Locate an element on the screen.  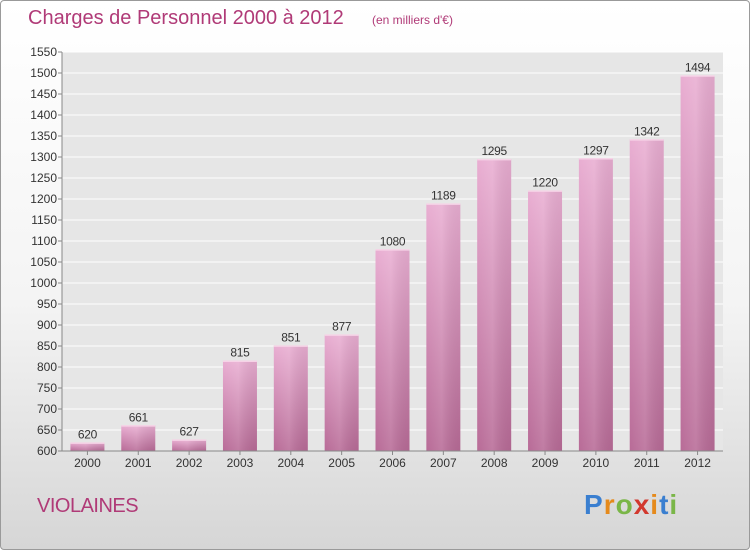
y-tick-label: 1450 is located at coordinates (43, 94).